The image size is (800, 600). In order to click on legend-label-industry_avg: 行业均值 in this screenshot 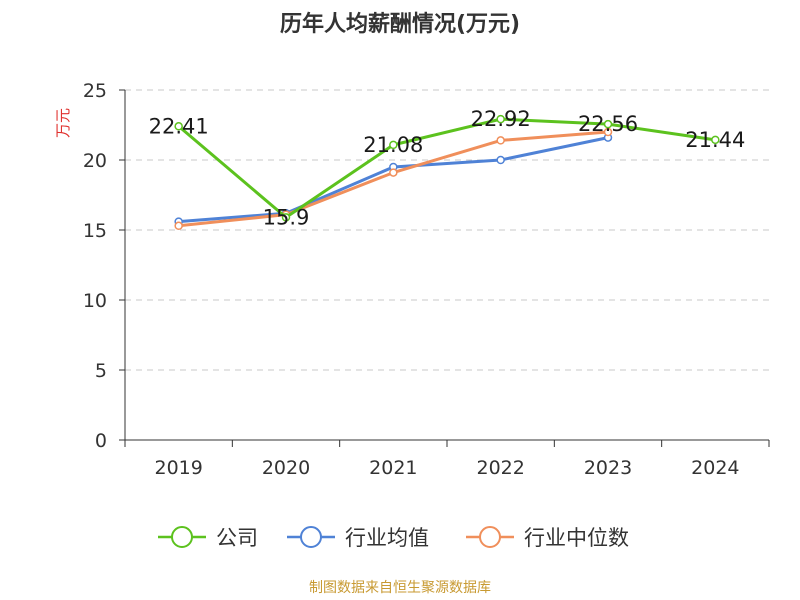, I will do `click(387, 538)`.